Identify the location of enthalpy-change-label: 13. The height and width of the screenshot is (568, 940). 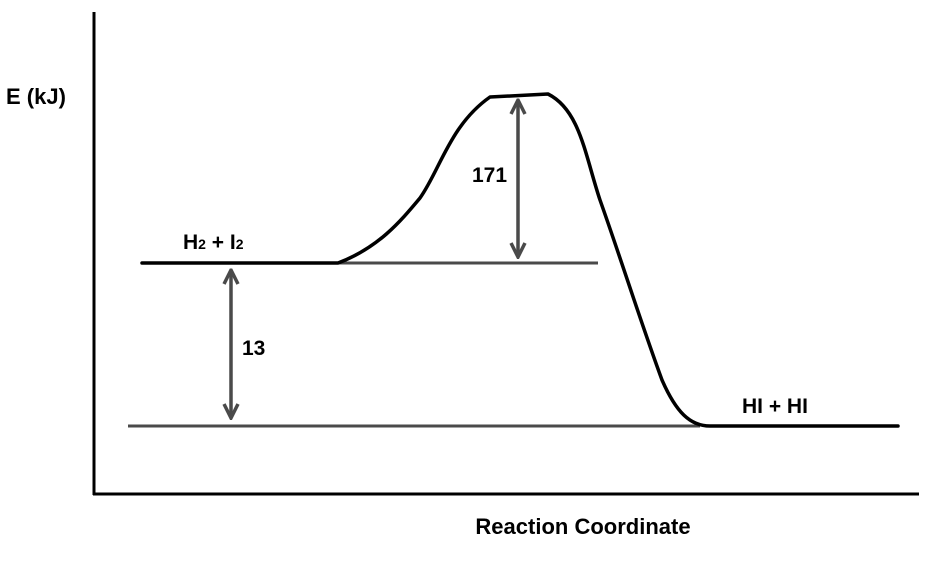
(253, 348).